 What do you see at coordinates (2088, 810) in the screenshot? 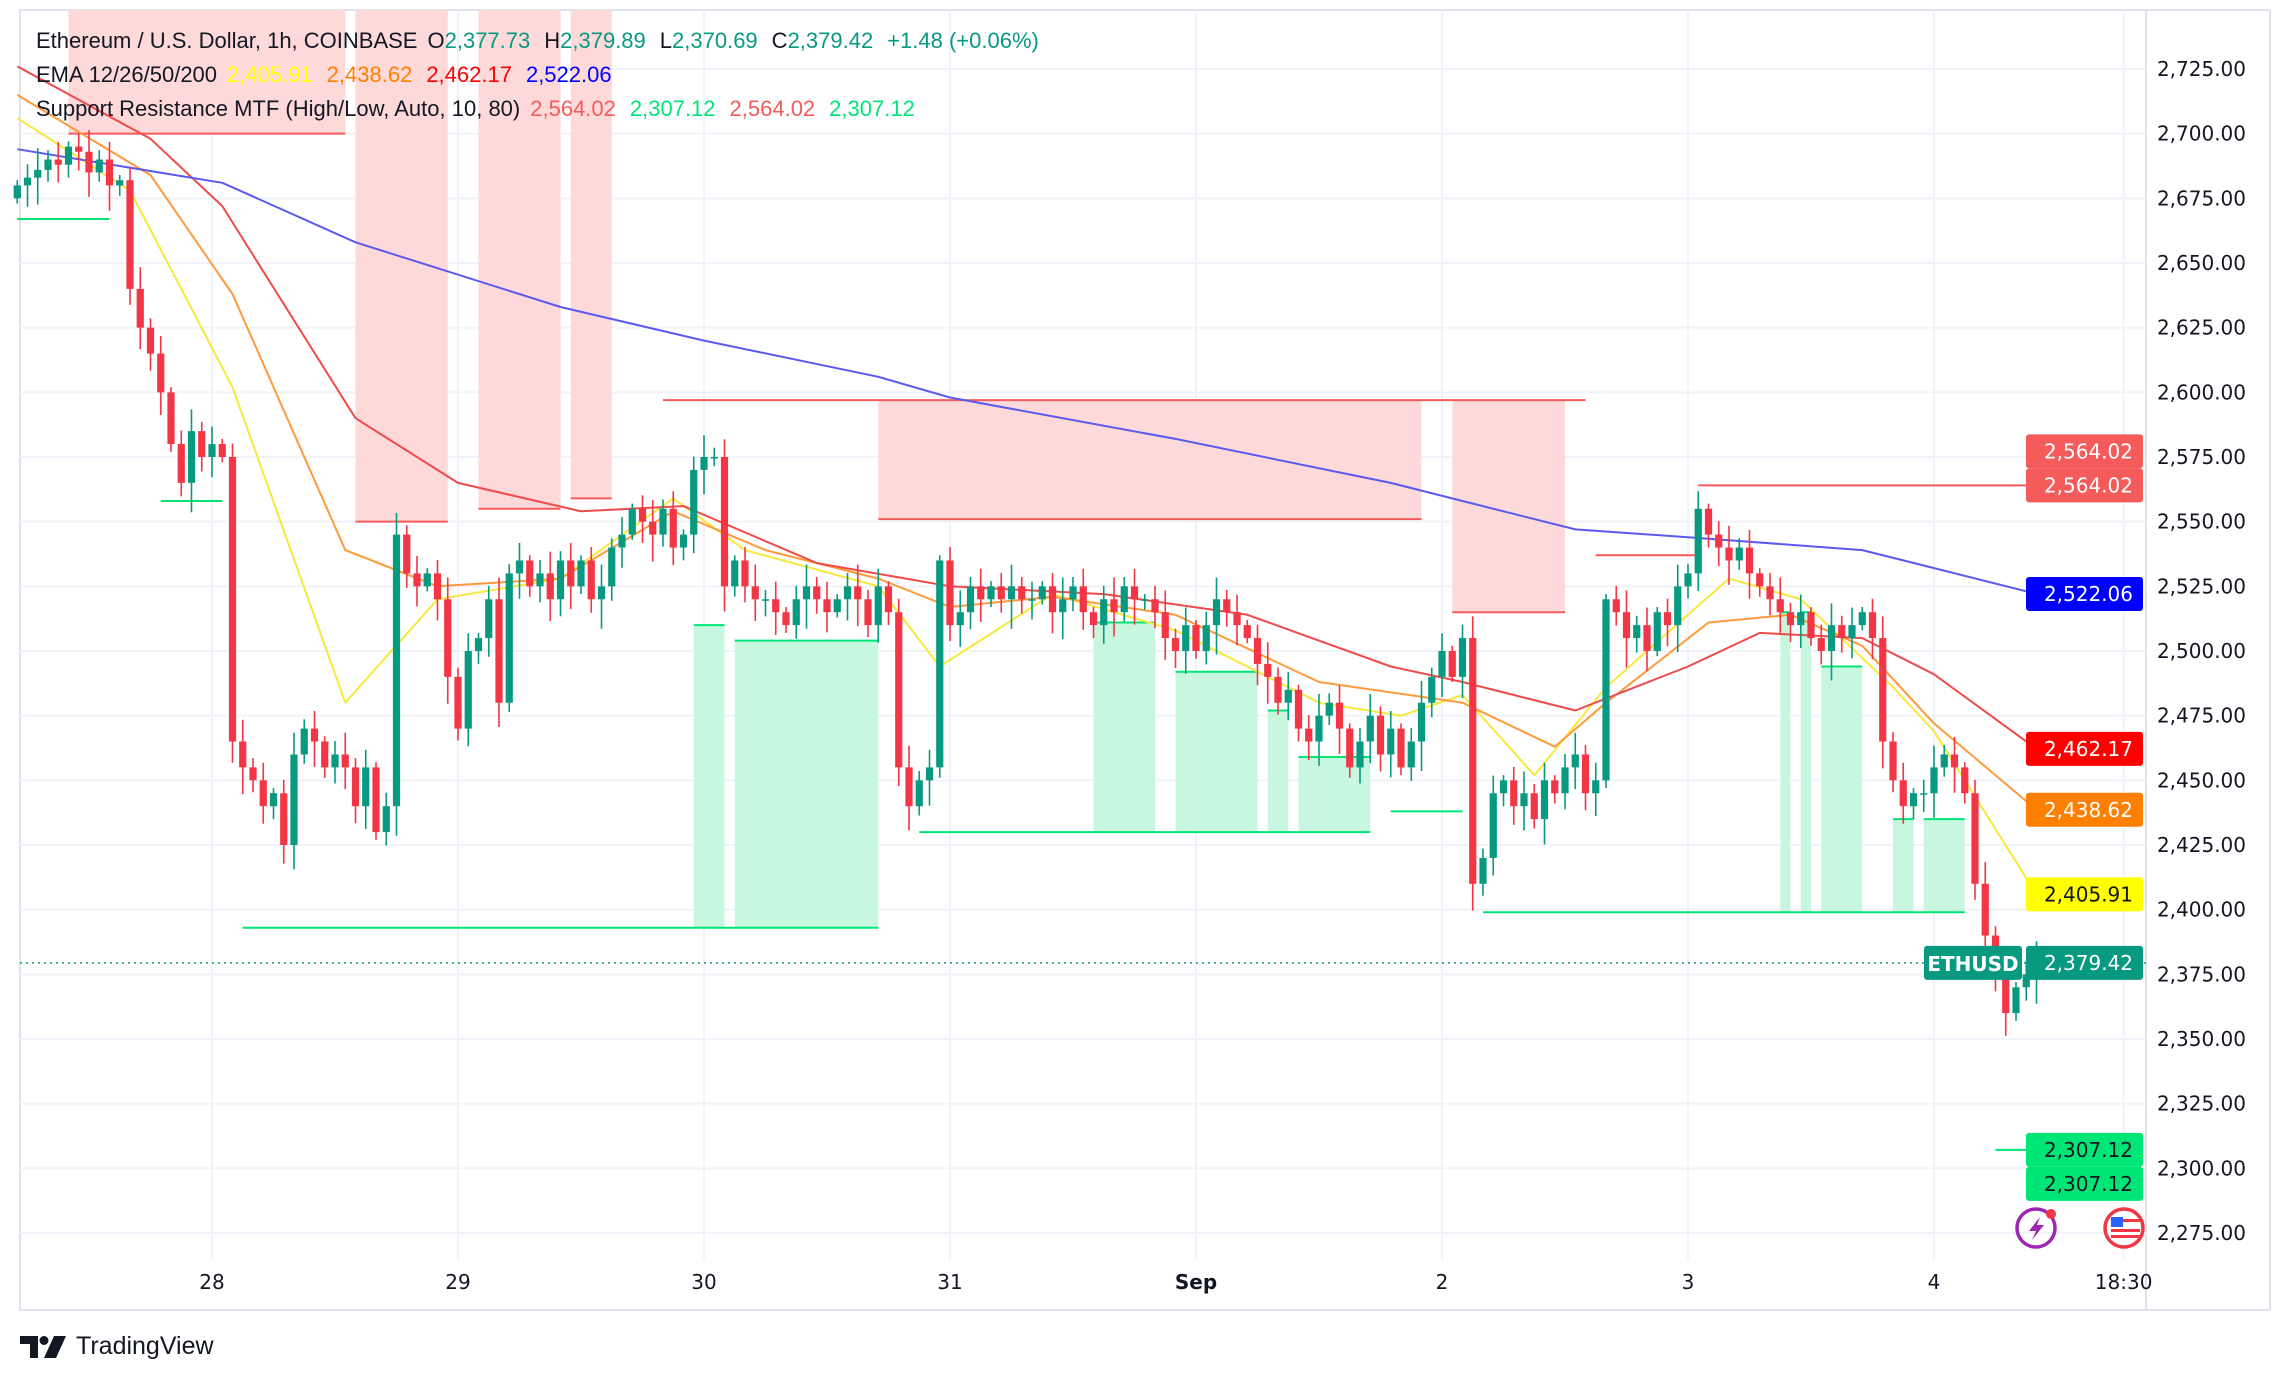
I see `ema26-tag-text: 2,438.62` at bounding box center [2088, 810].